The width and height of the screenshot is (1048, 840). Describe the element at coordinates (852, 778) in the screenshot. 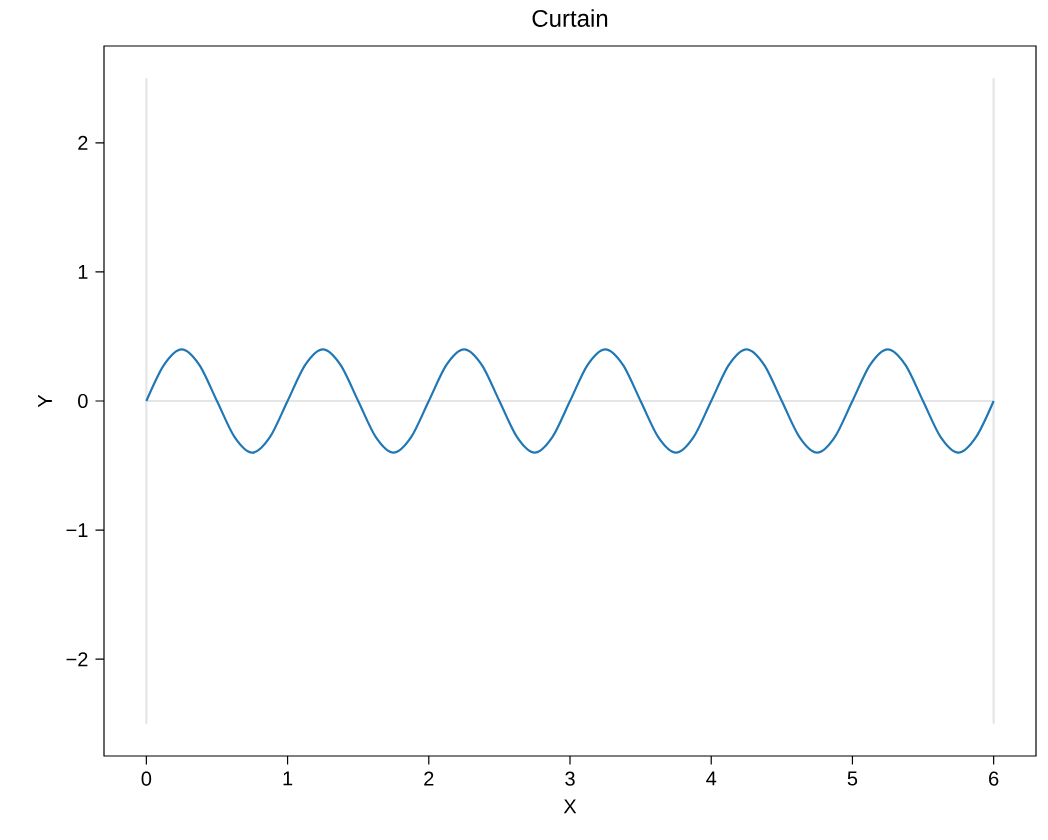

I see `x-tick-label: 5` at that location.